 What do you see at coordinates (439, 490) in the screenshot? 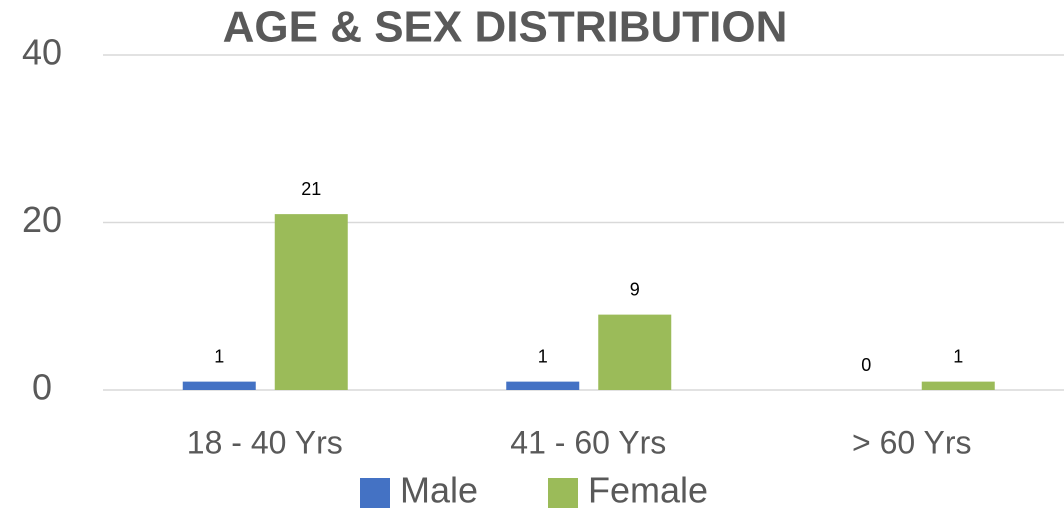
I see `legend-label: Male` at bounding box center [439, 490].